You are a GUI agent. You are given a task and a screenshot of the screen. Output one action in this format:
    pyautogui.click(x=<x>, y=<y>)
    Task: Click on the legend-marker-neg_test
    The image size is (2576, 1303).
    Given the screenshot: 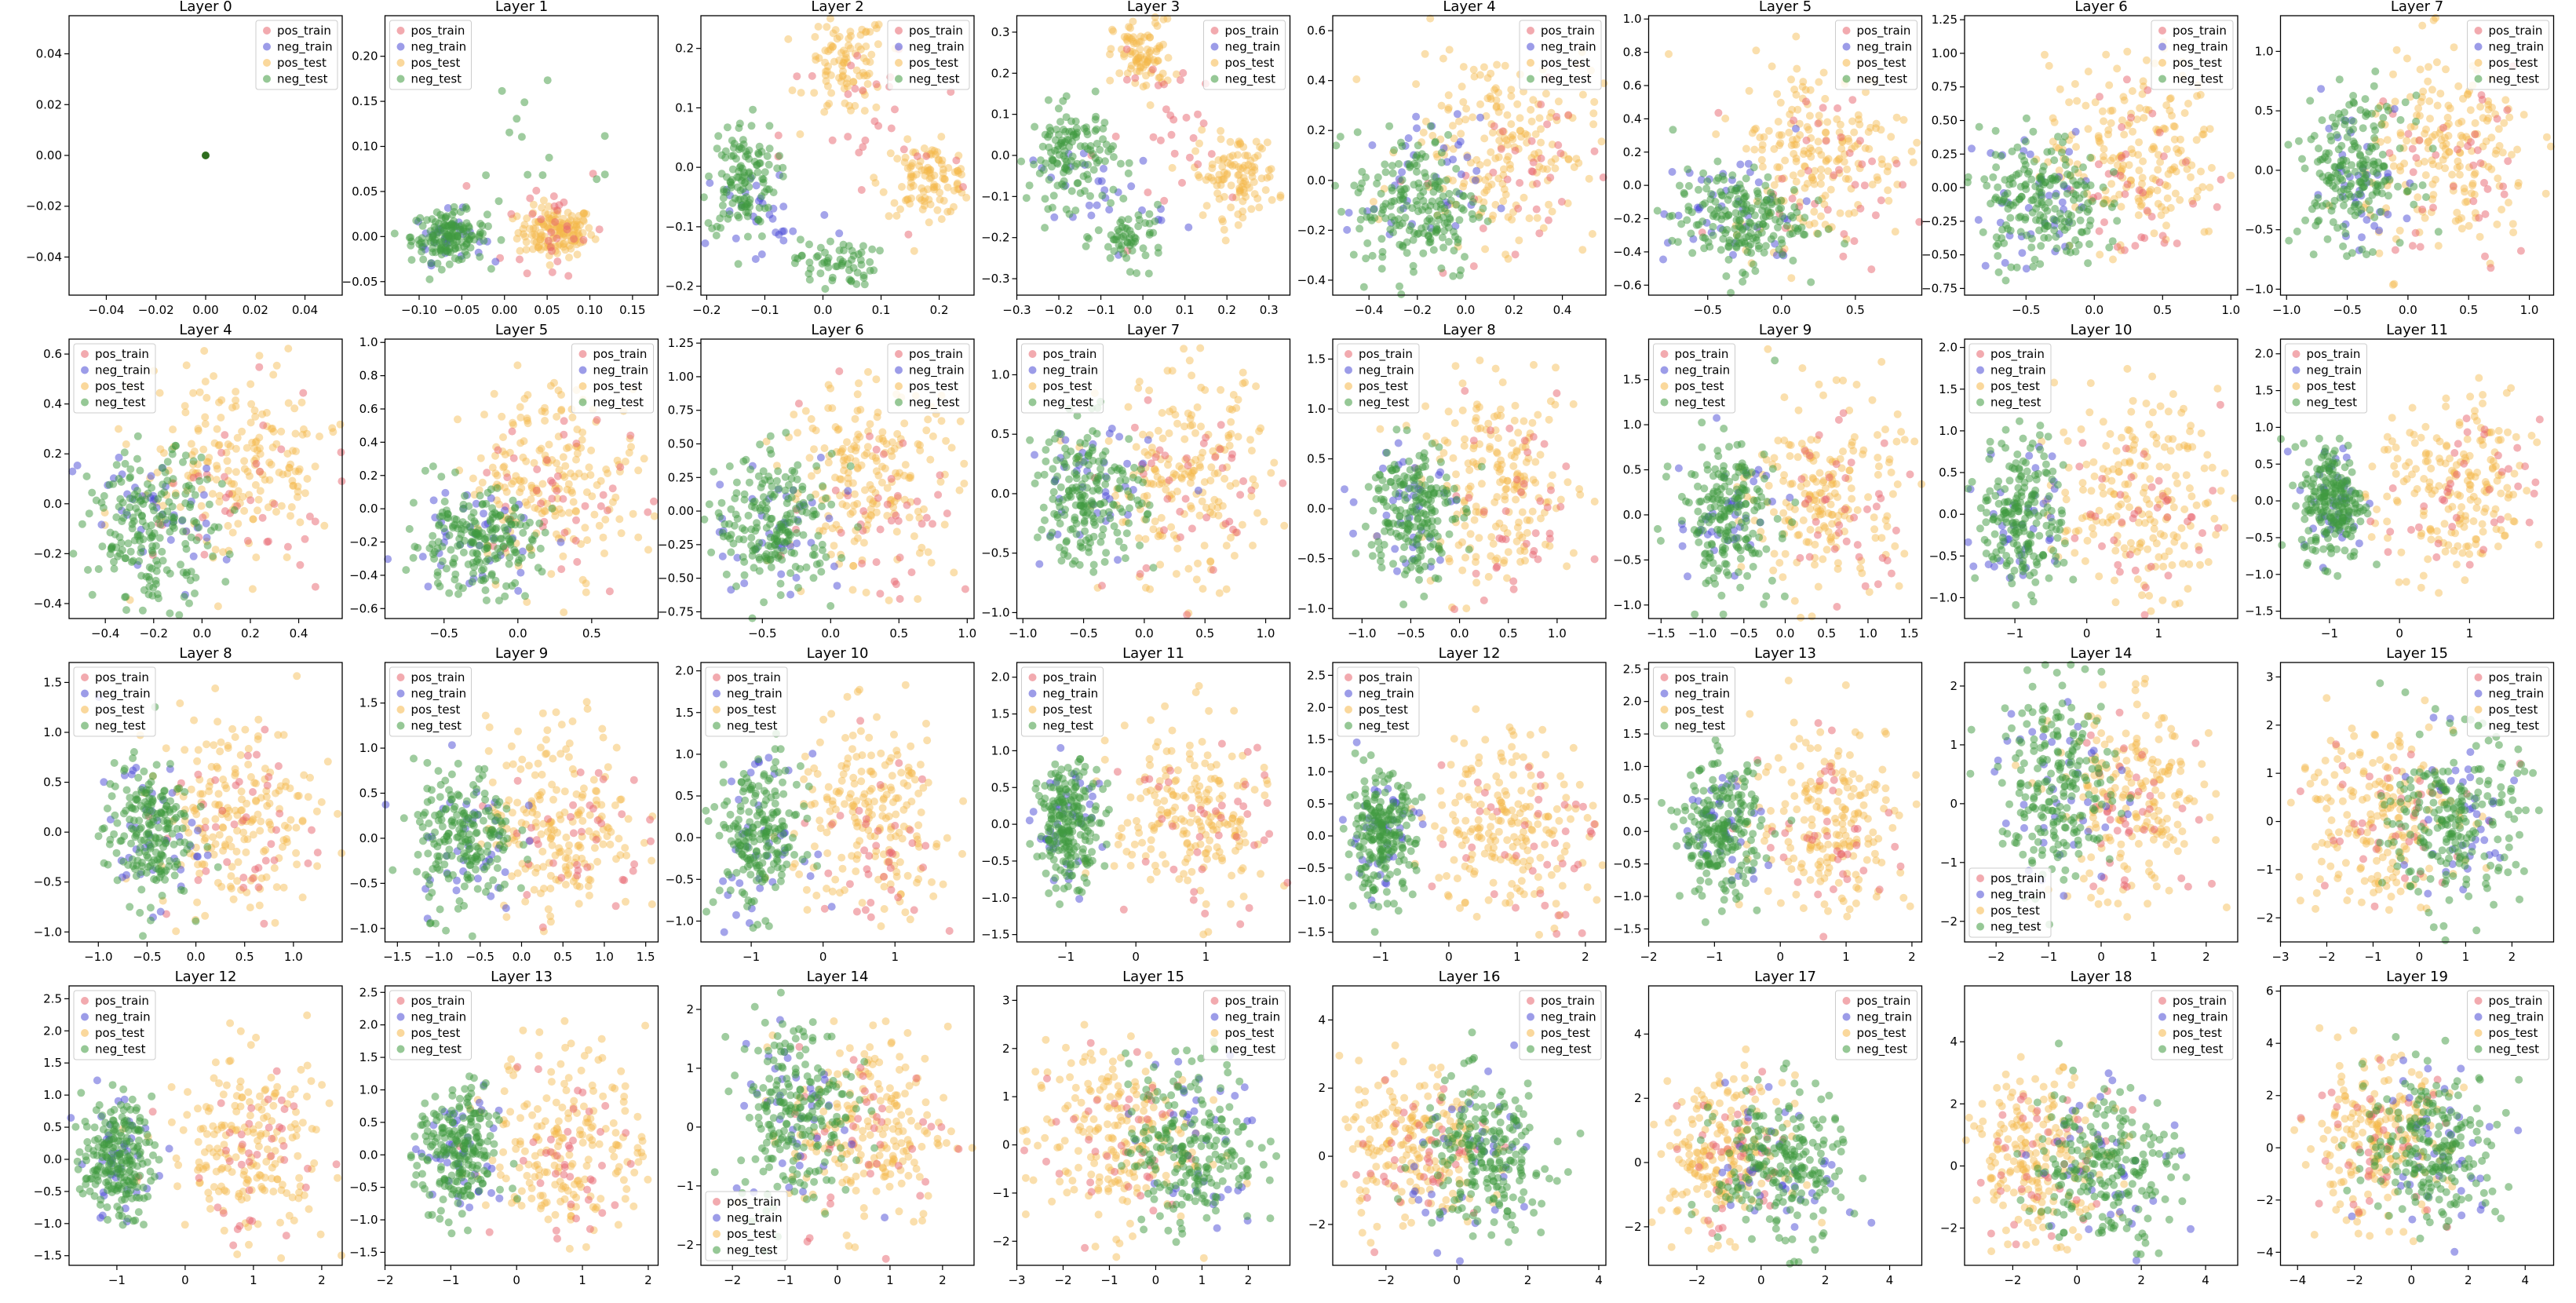 What is the action you would take?
    pyautogui.click(x=2478, y=79)
    